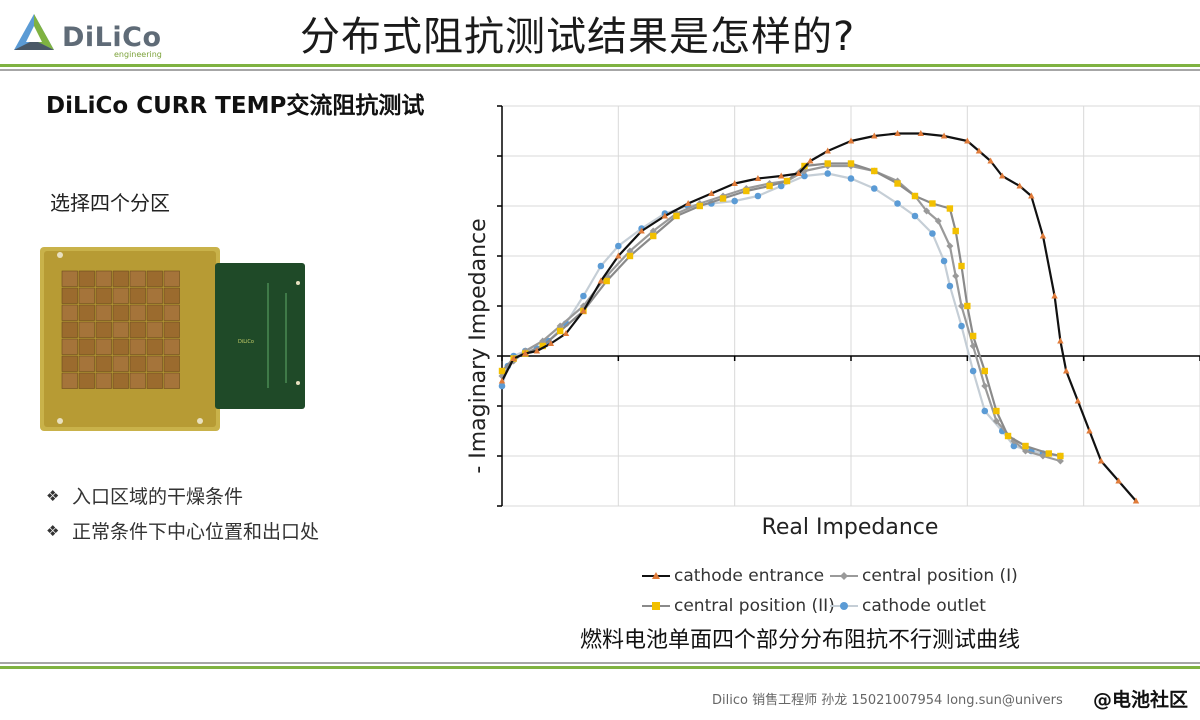 This screenshot has width=1200, height=720. I want to click on legend-label: cathode entrance, so click(749, 576).